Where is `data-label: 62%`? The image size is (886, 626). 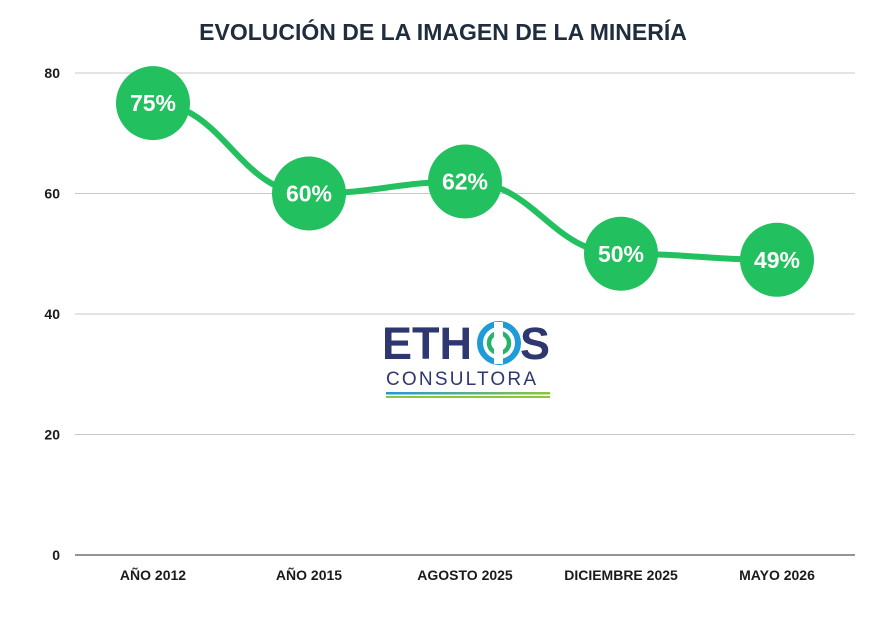 data-label: 62% is located at coordinates (465, 181).